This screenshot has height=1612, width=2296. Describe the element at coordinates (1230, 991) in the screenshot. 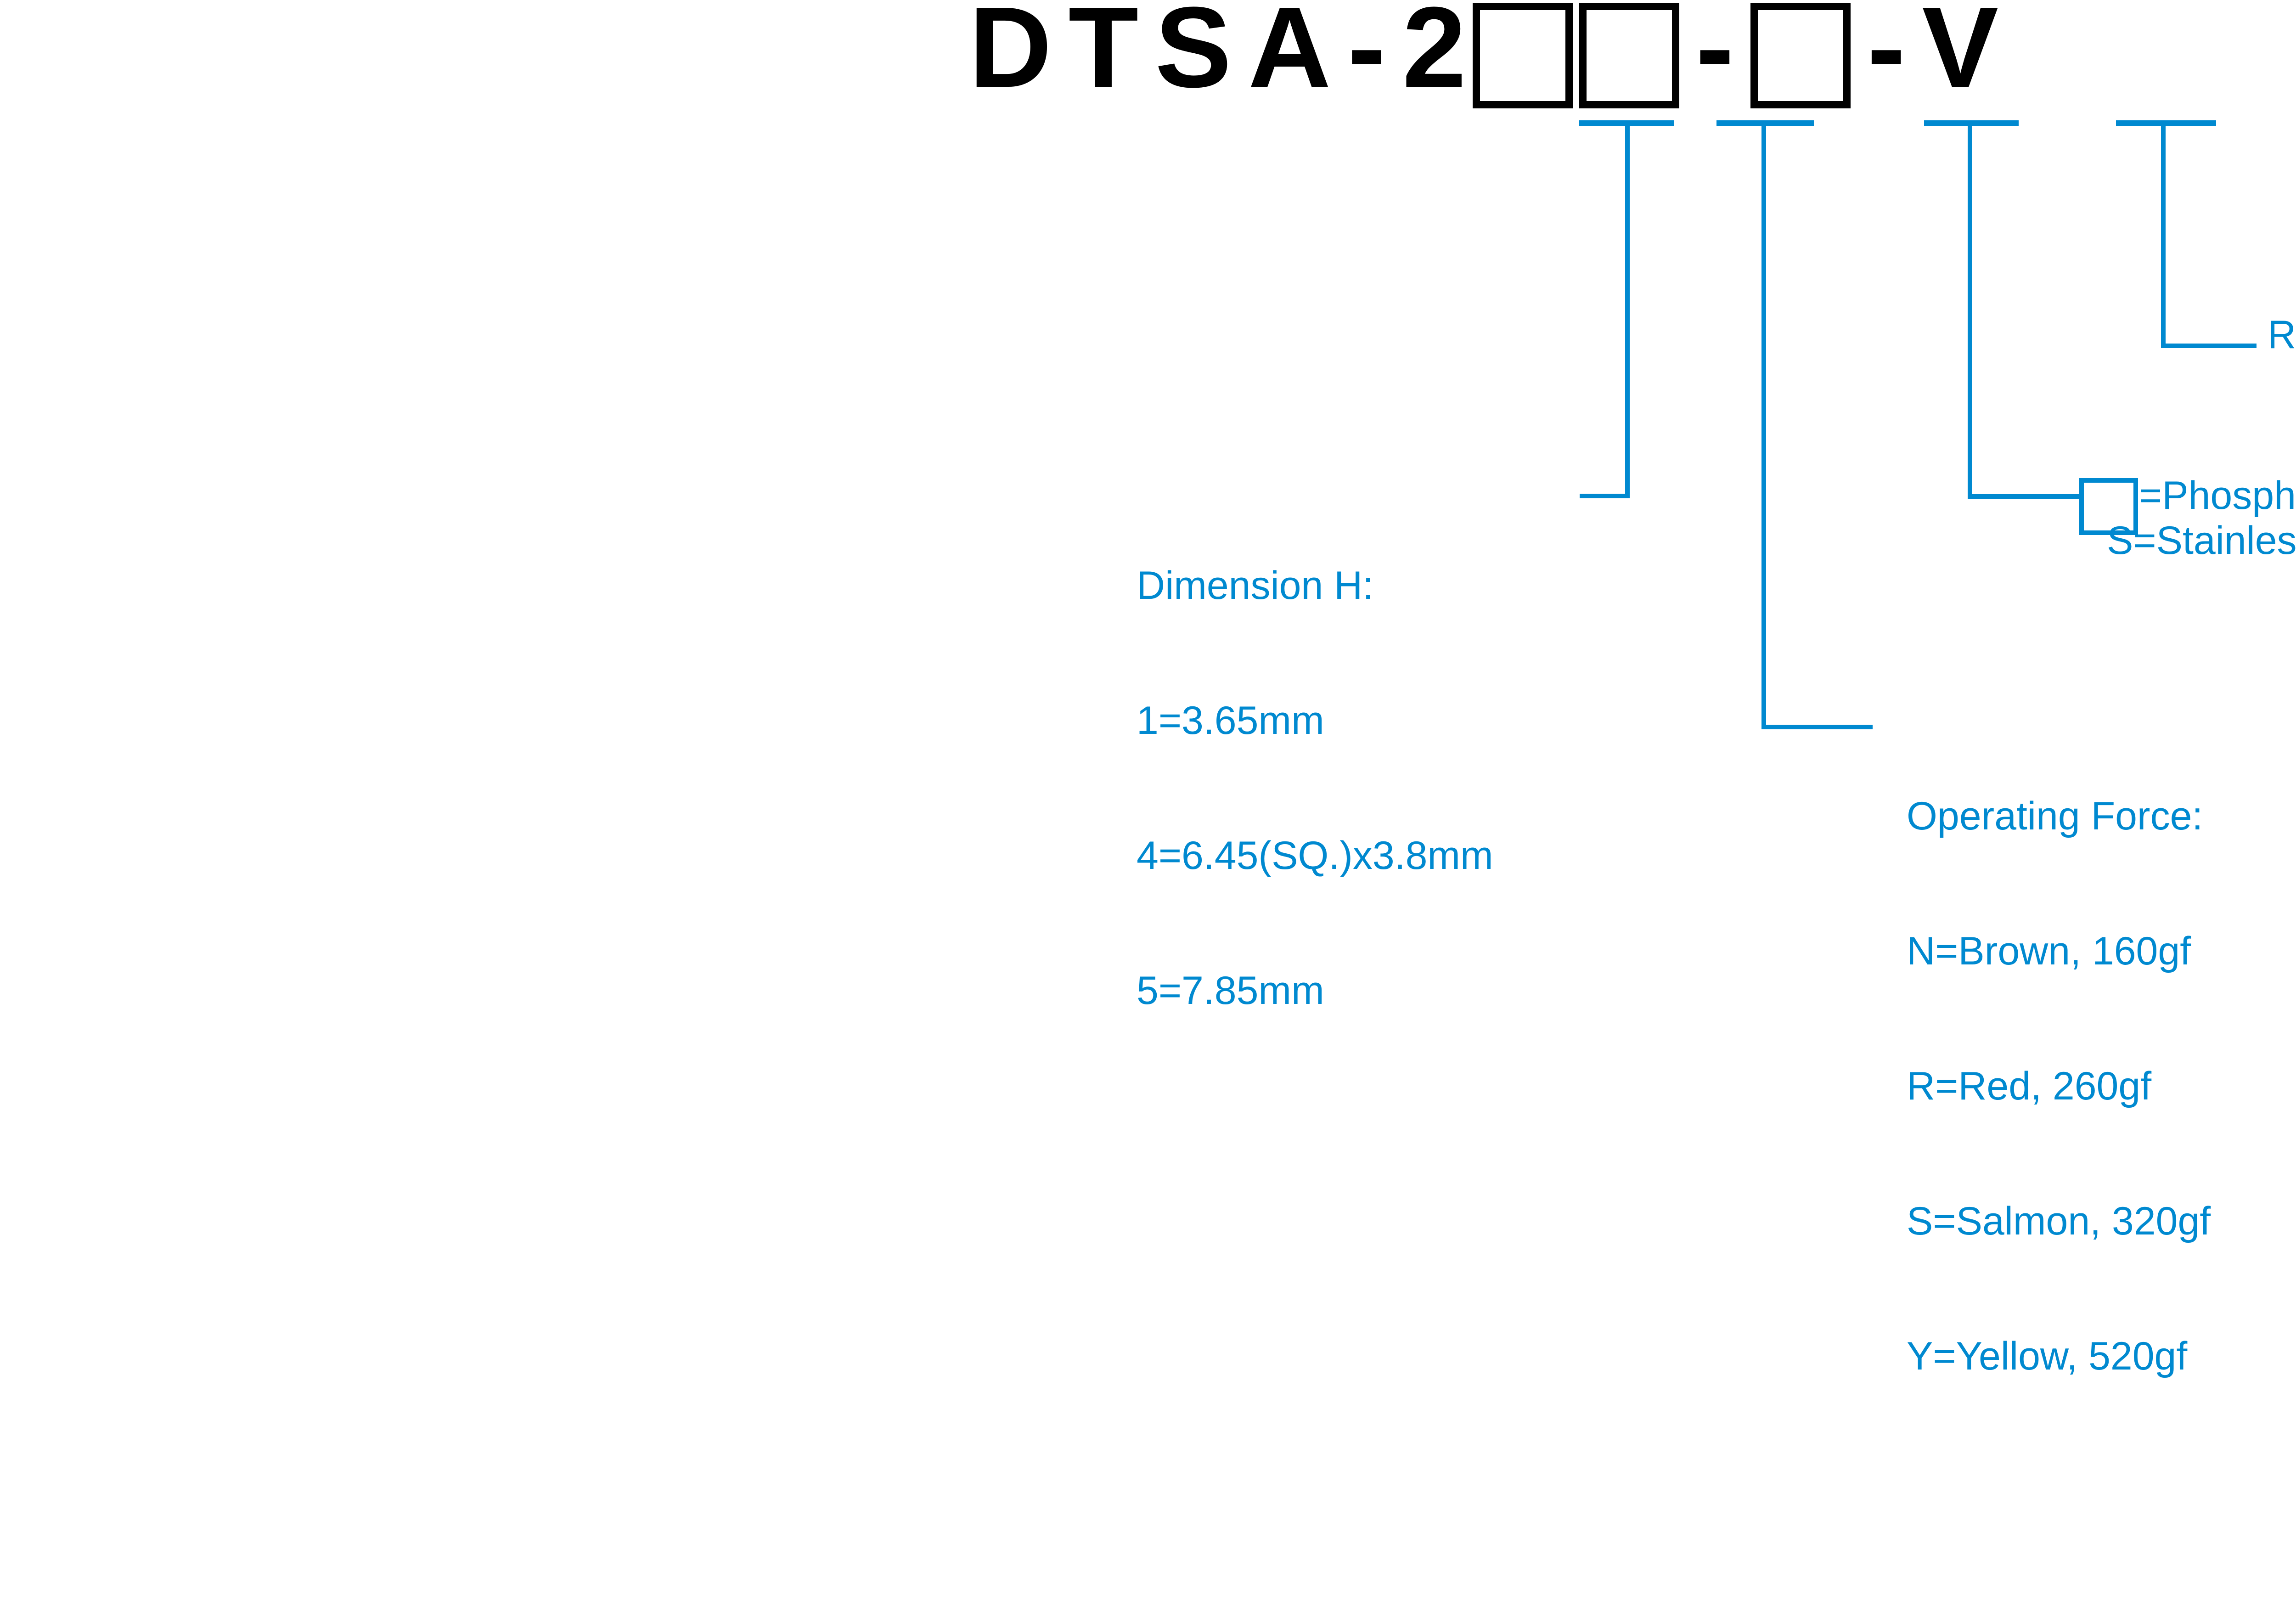

I see `callout-dimension-option-3: 5=7.85mm` at that location.